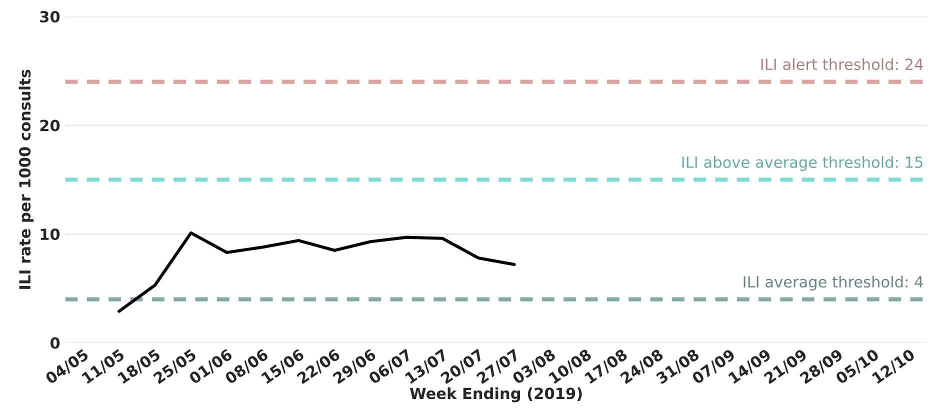 The height and width of the screenshot is (413, 932). Describe the element at coordinates (50, 126) in the screenshot. I see `y-tick-label: 20` at that location.